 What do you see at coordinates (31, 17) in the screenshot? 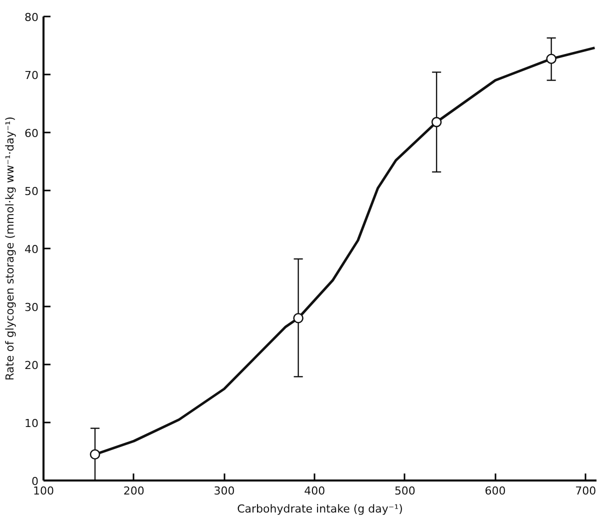
I see `y-tick-label: 80` at bounding box center [31, 17].